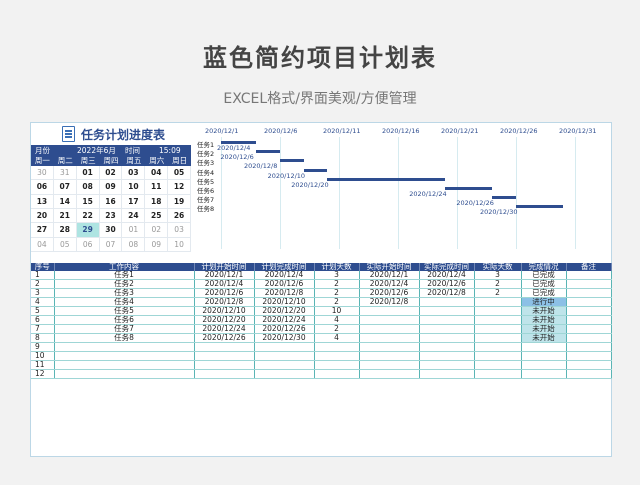  What do you see at coordinates (124, 284) in the screenshot?
I see `table-cell: 任务2` at bounding box center [124, 284].